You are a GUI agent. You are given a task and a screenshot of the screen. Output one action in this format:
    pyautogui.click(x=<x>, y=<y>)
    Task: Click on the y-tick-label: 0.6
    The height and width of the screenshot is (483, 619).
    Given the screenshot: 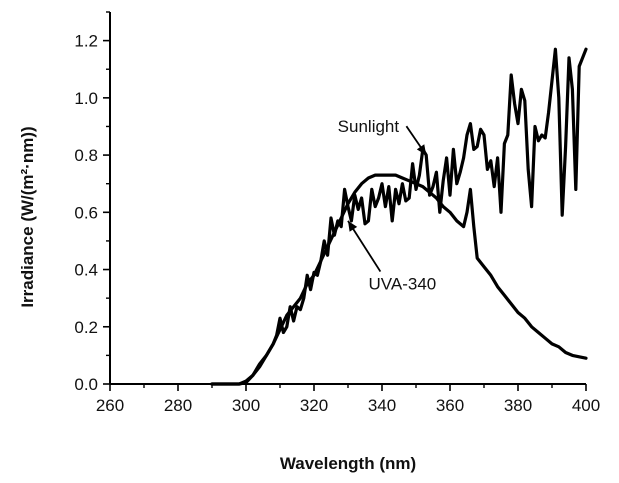 What is the action you would take?
    pyautogui.click(x=86, y=212)
    